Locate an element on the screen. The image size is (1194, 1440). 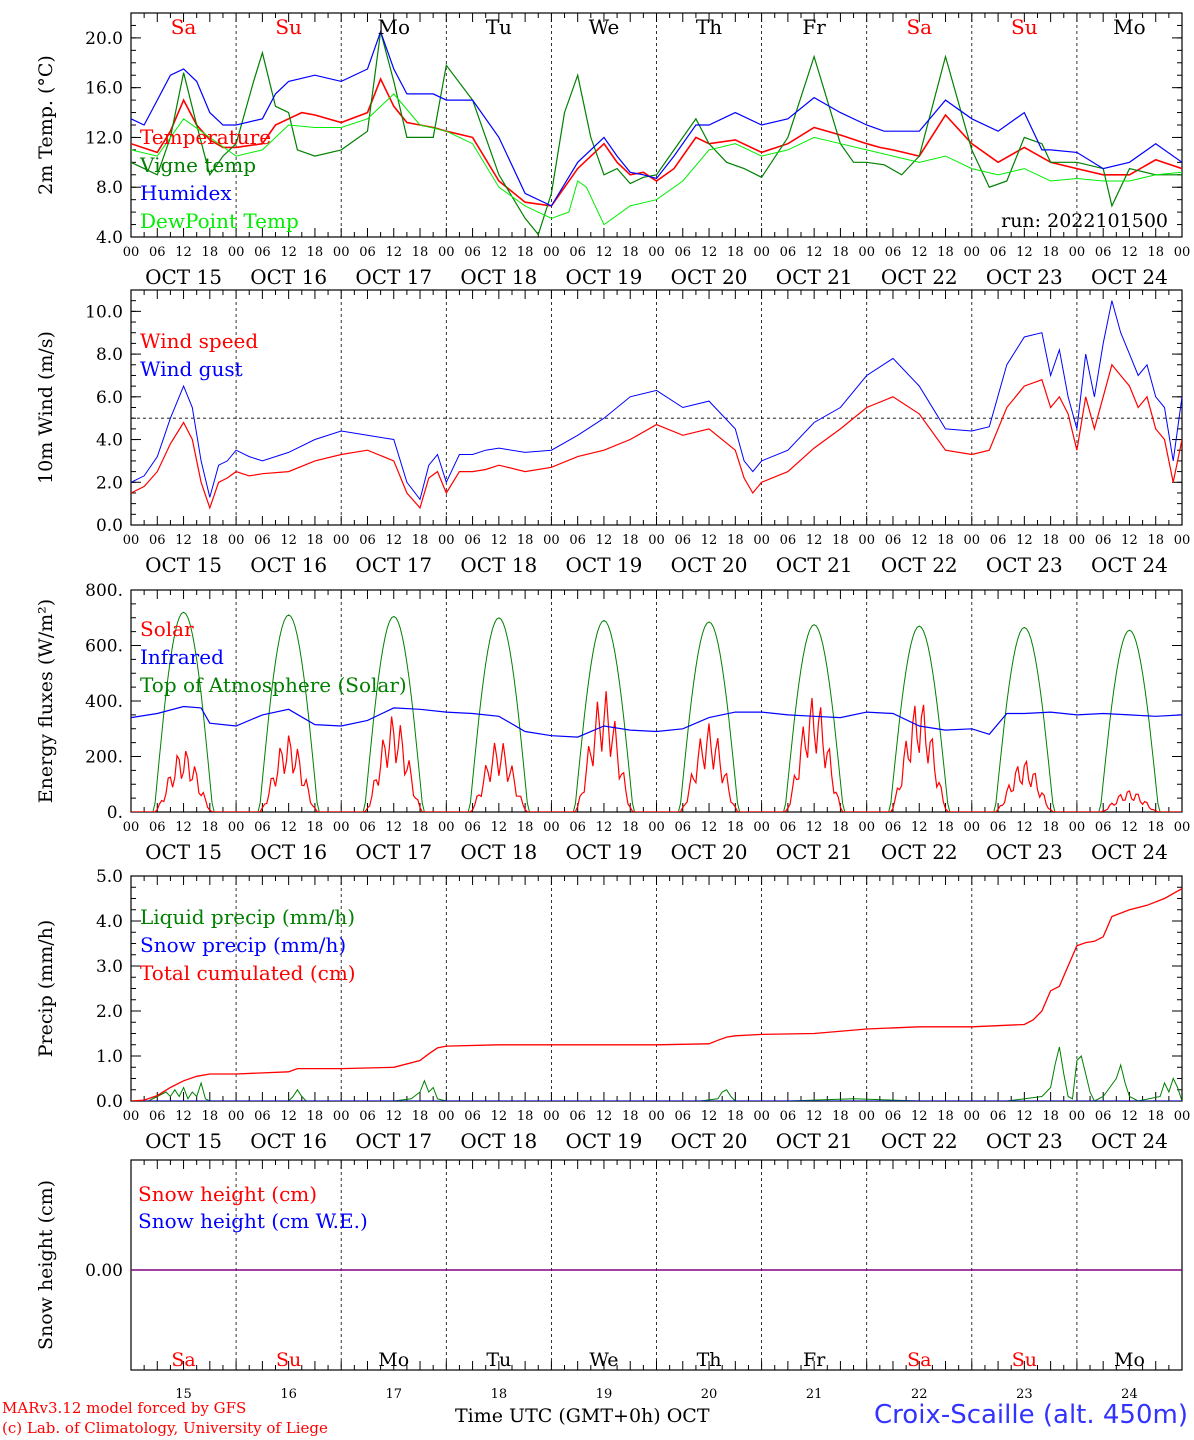
date-label: OCT 19 is located at coordinates (604, 565).